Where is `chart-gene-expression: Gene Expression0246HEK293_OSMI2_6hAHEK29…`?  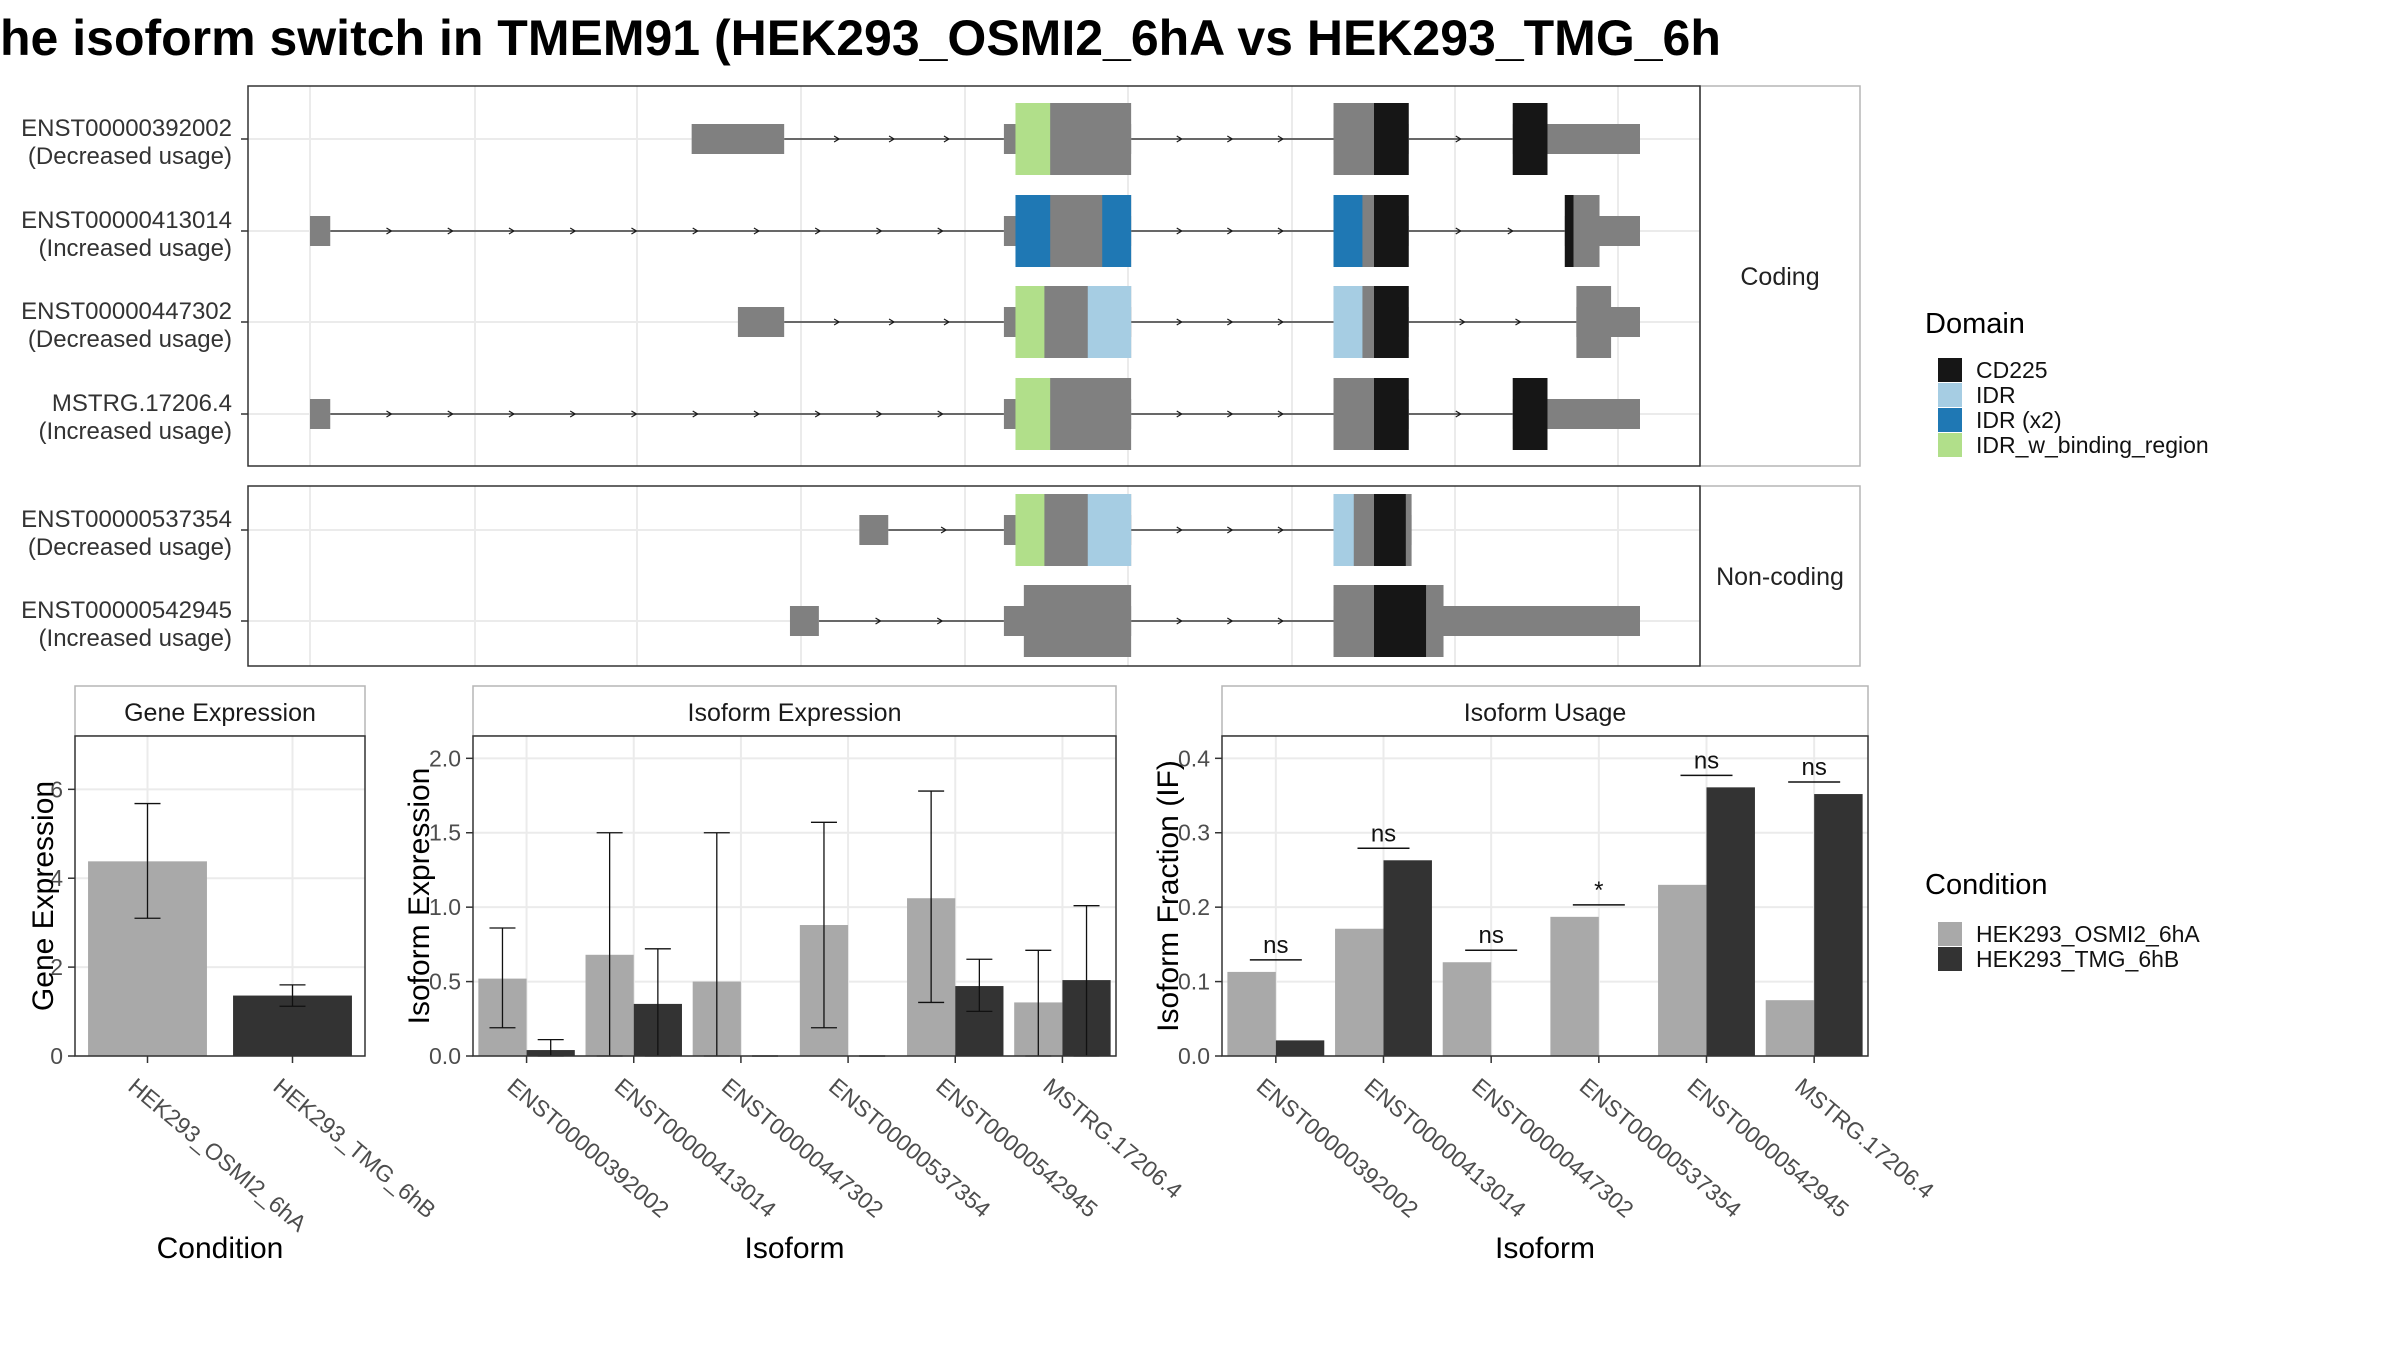 chart-gene-expression: Gene Expression0246HEK293_OSMI2_6hAHEK29… is located at coordinates (234, 975).